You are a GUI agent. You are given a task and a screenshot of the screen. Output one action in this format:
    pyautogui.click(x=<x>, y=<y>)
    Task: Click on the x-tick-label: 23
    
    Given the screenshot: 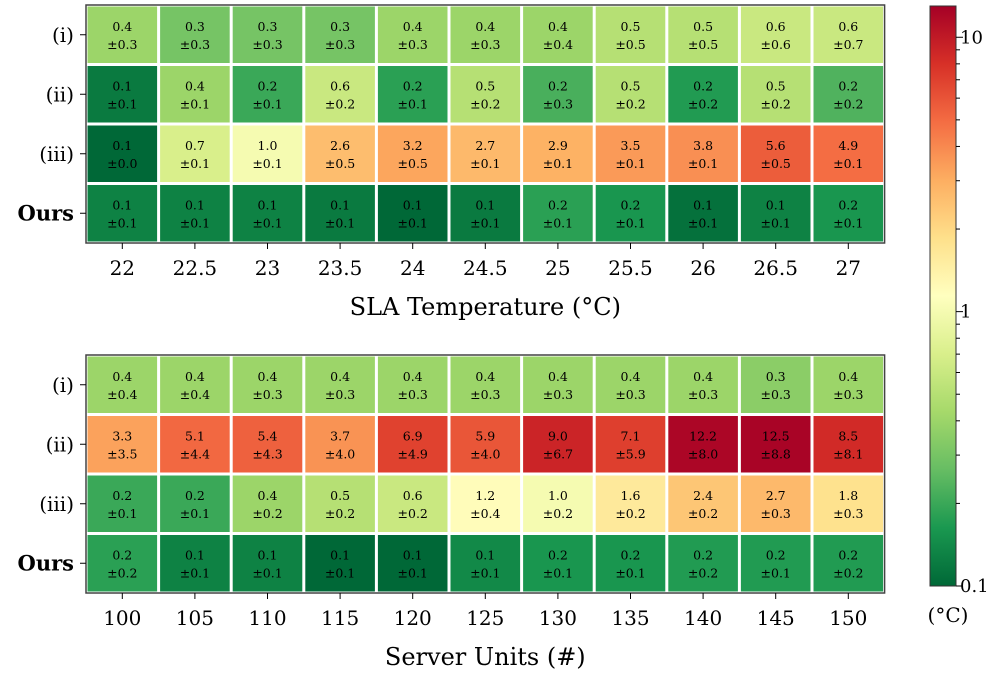 What is the action you would take?
    pyautogui.click(x=267, y=268)
    